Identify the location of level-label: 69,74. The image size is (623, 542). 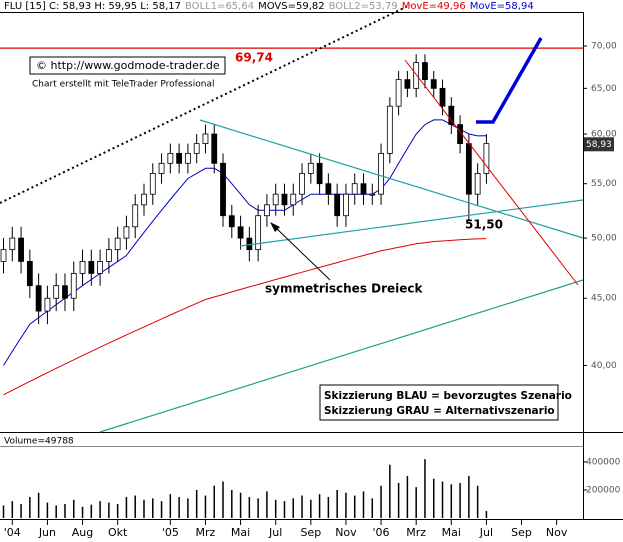
(254, 58).